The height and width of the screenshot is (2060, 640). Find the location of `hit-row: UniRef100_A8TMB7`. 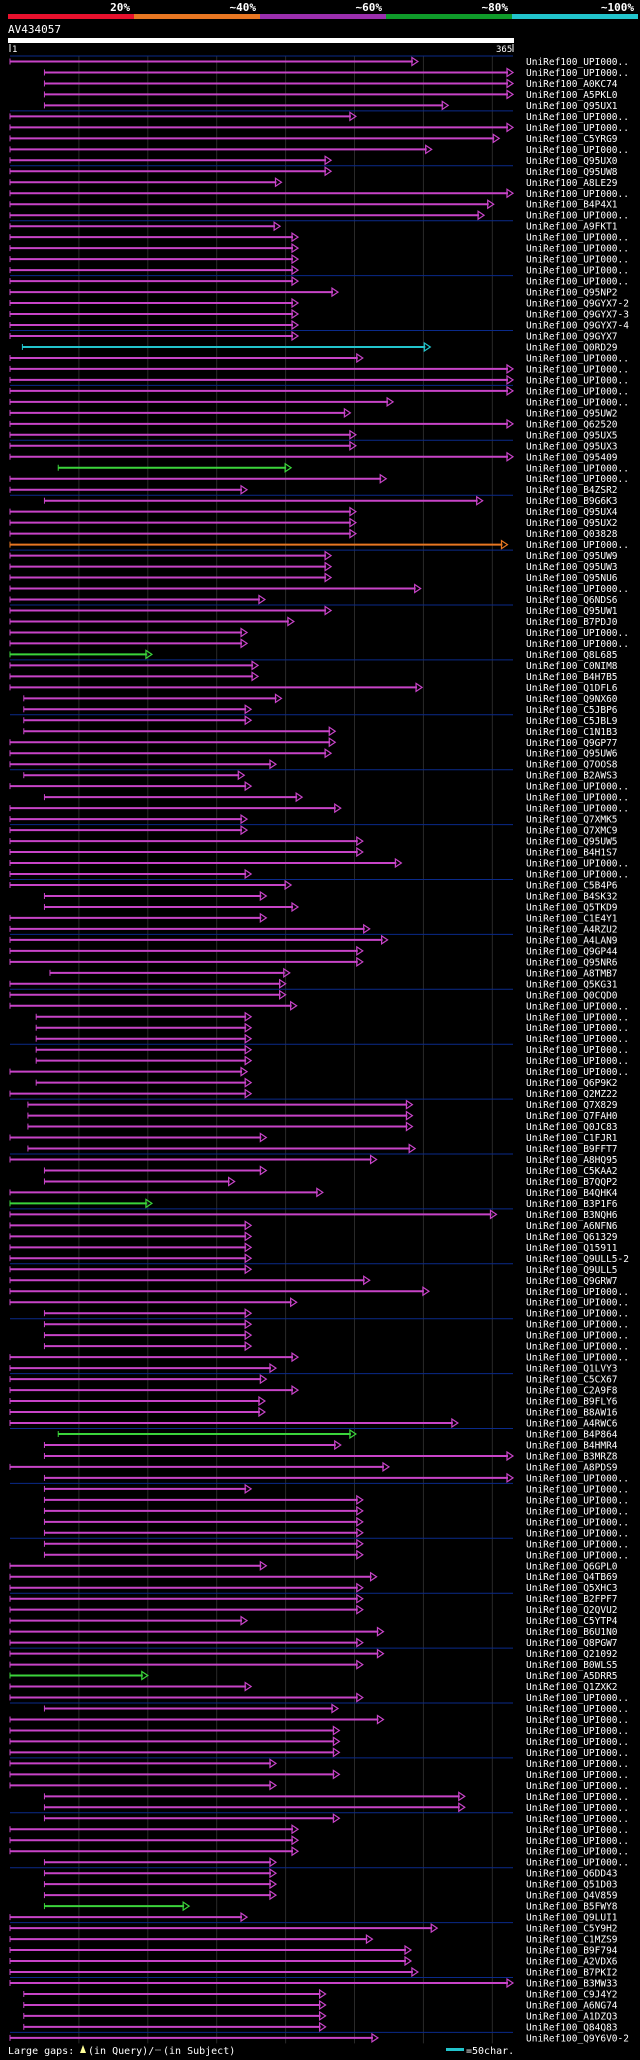

hit-row: UniRef100_A8TMB7 is located at coordinates (333, 973).